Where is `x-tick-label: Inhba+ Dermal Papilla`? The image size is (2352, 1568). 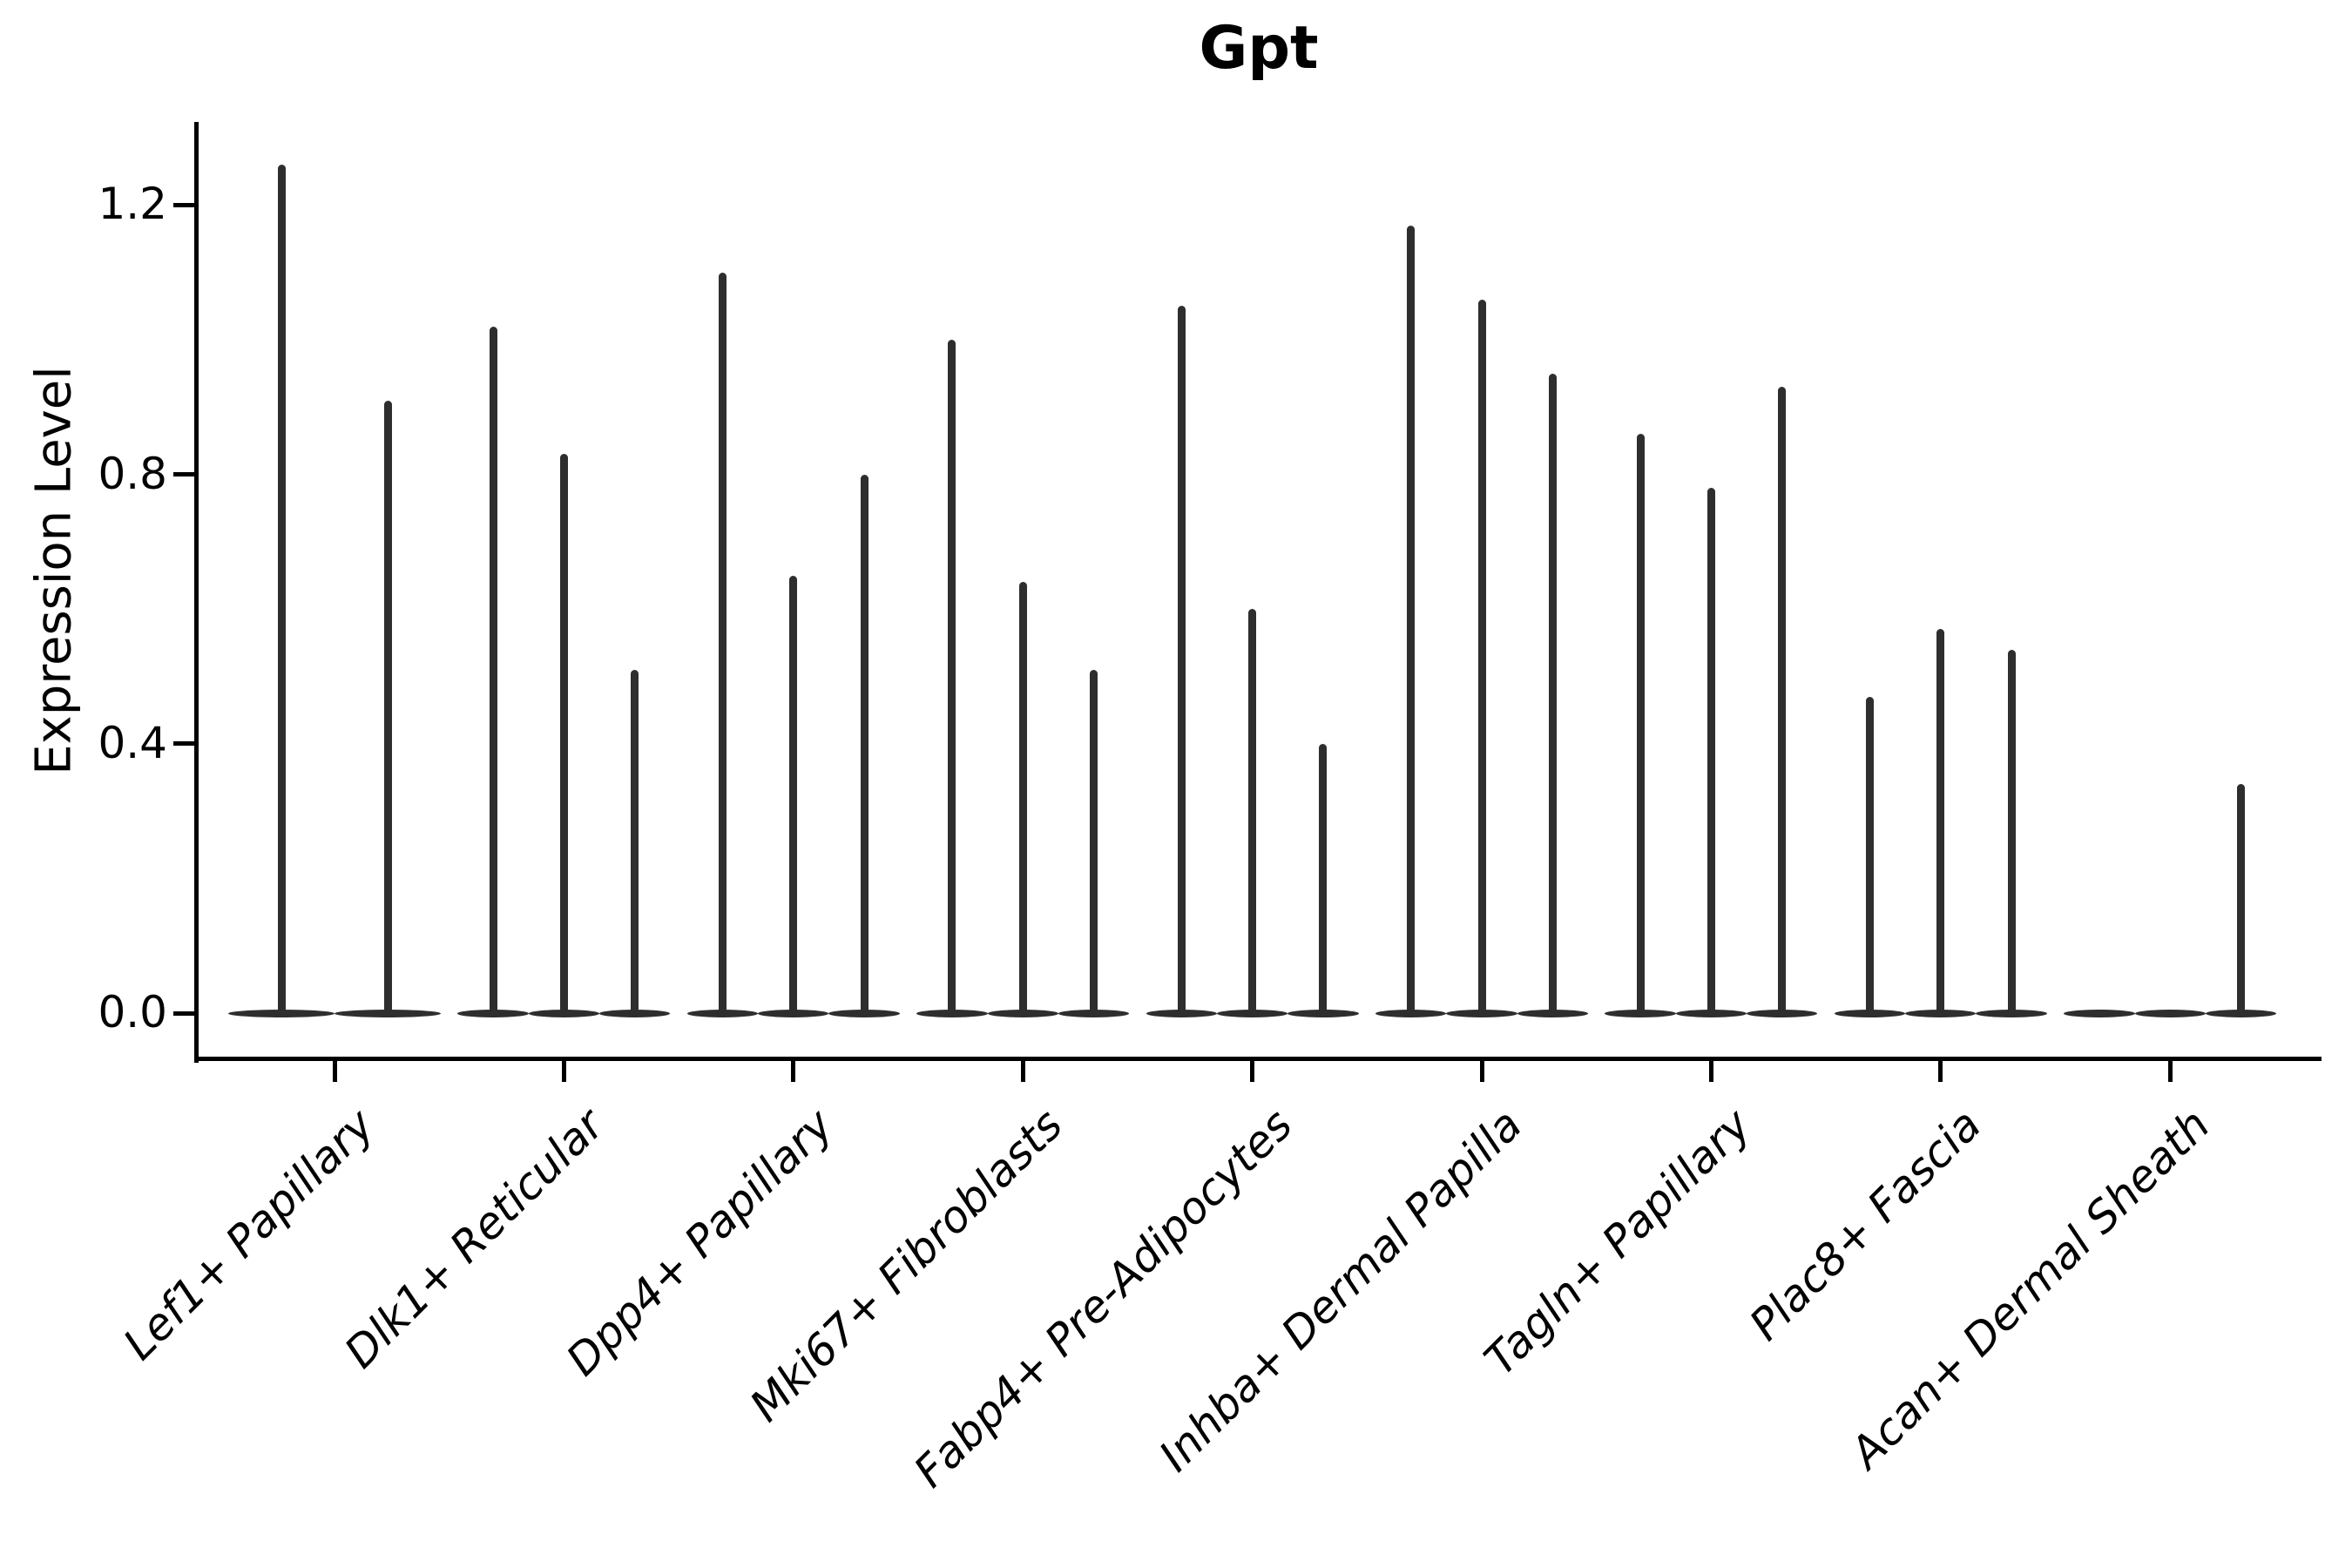
x-tick-label: Inhba+ Dermal Papilla is located at coordinates (1340, 1290).